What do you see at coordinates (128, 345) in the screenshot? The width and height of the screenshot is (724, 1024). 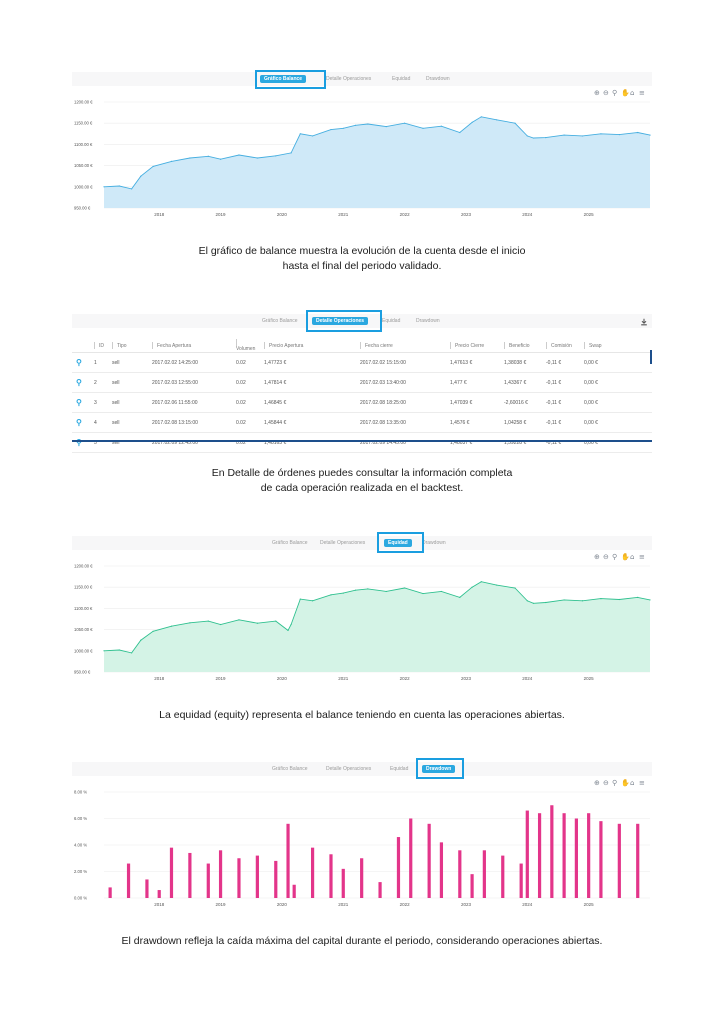 I see `col-header: Tipo` at bounding box center [128, 345].